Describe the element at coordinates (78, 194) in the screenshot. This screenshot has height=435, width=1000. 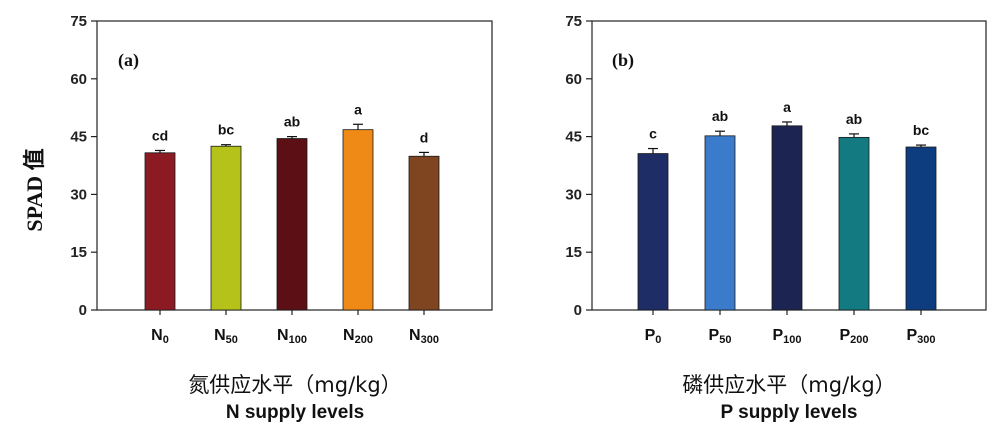
I see `panel-a-y-tick-label: 30` at that location.